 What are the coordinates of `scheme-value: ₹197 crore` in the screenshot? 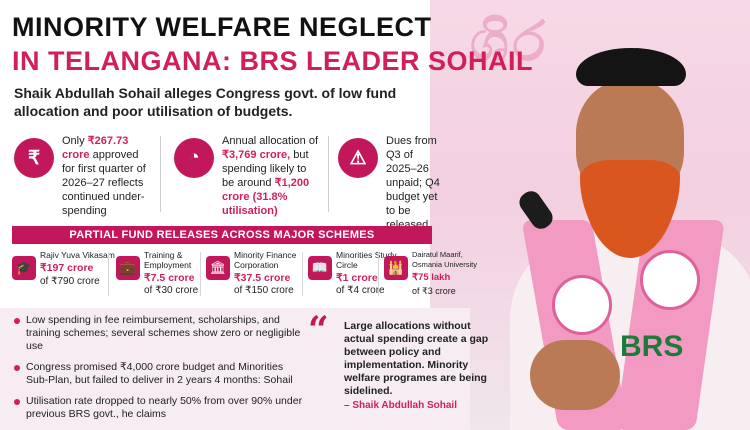 It's located at (67, 268).